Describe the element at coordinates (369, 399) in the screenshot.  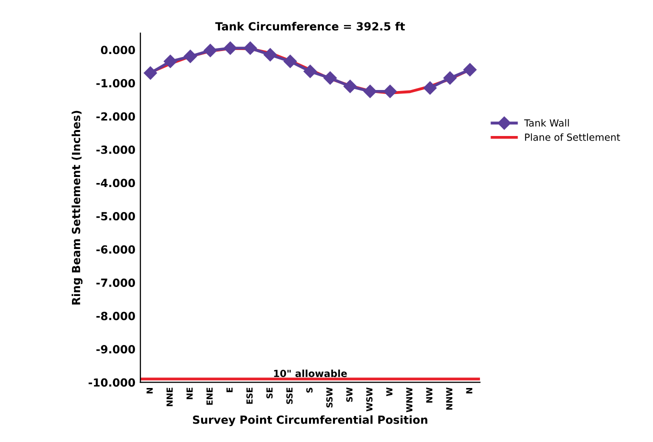
I see `x-tick-label: WSW` at that location.